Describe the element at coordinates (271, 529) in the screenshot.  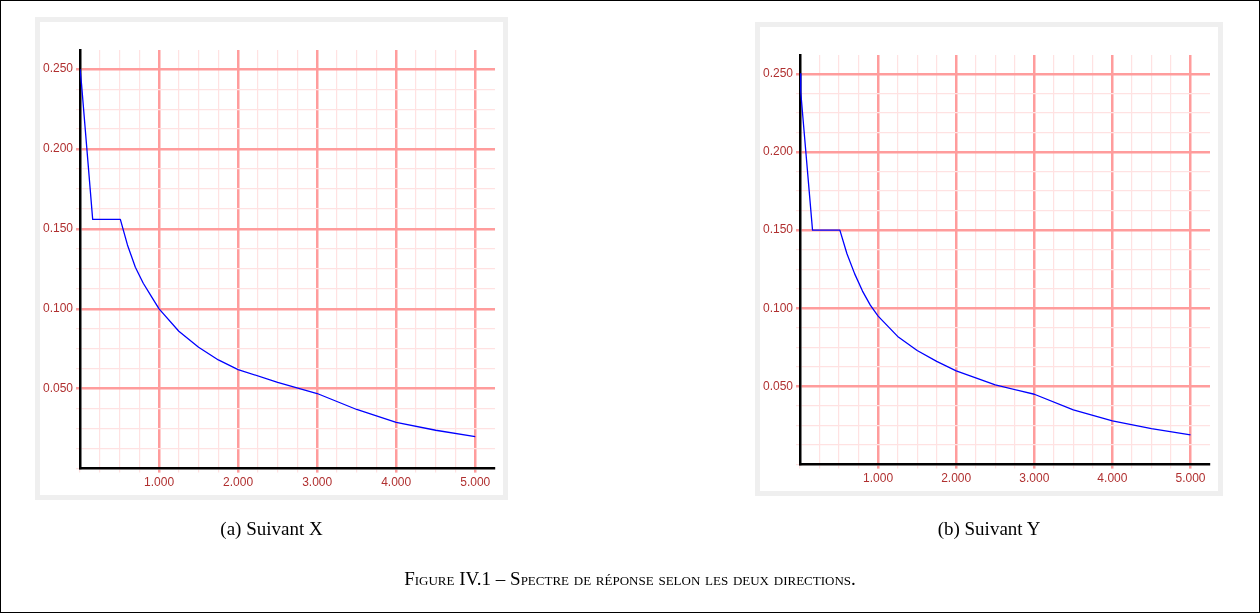
I see `text: (a) Suivant X` at that location.